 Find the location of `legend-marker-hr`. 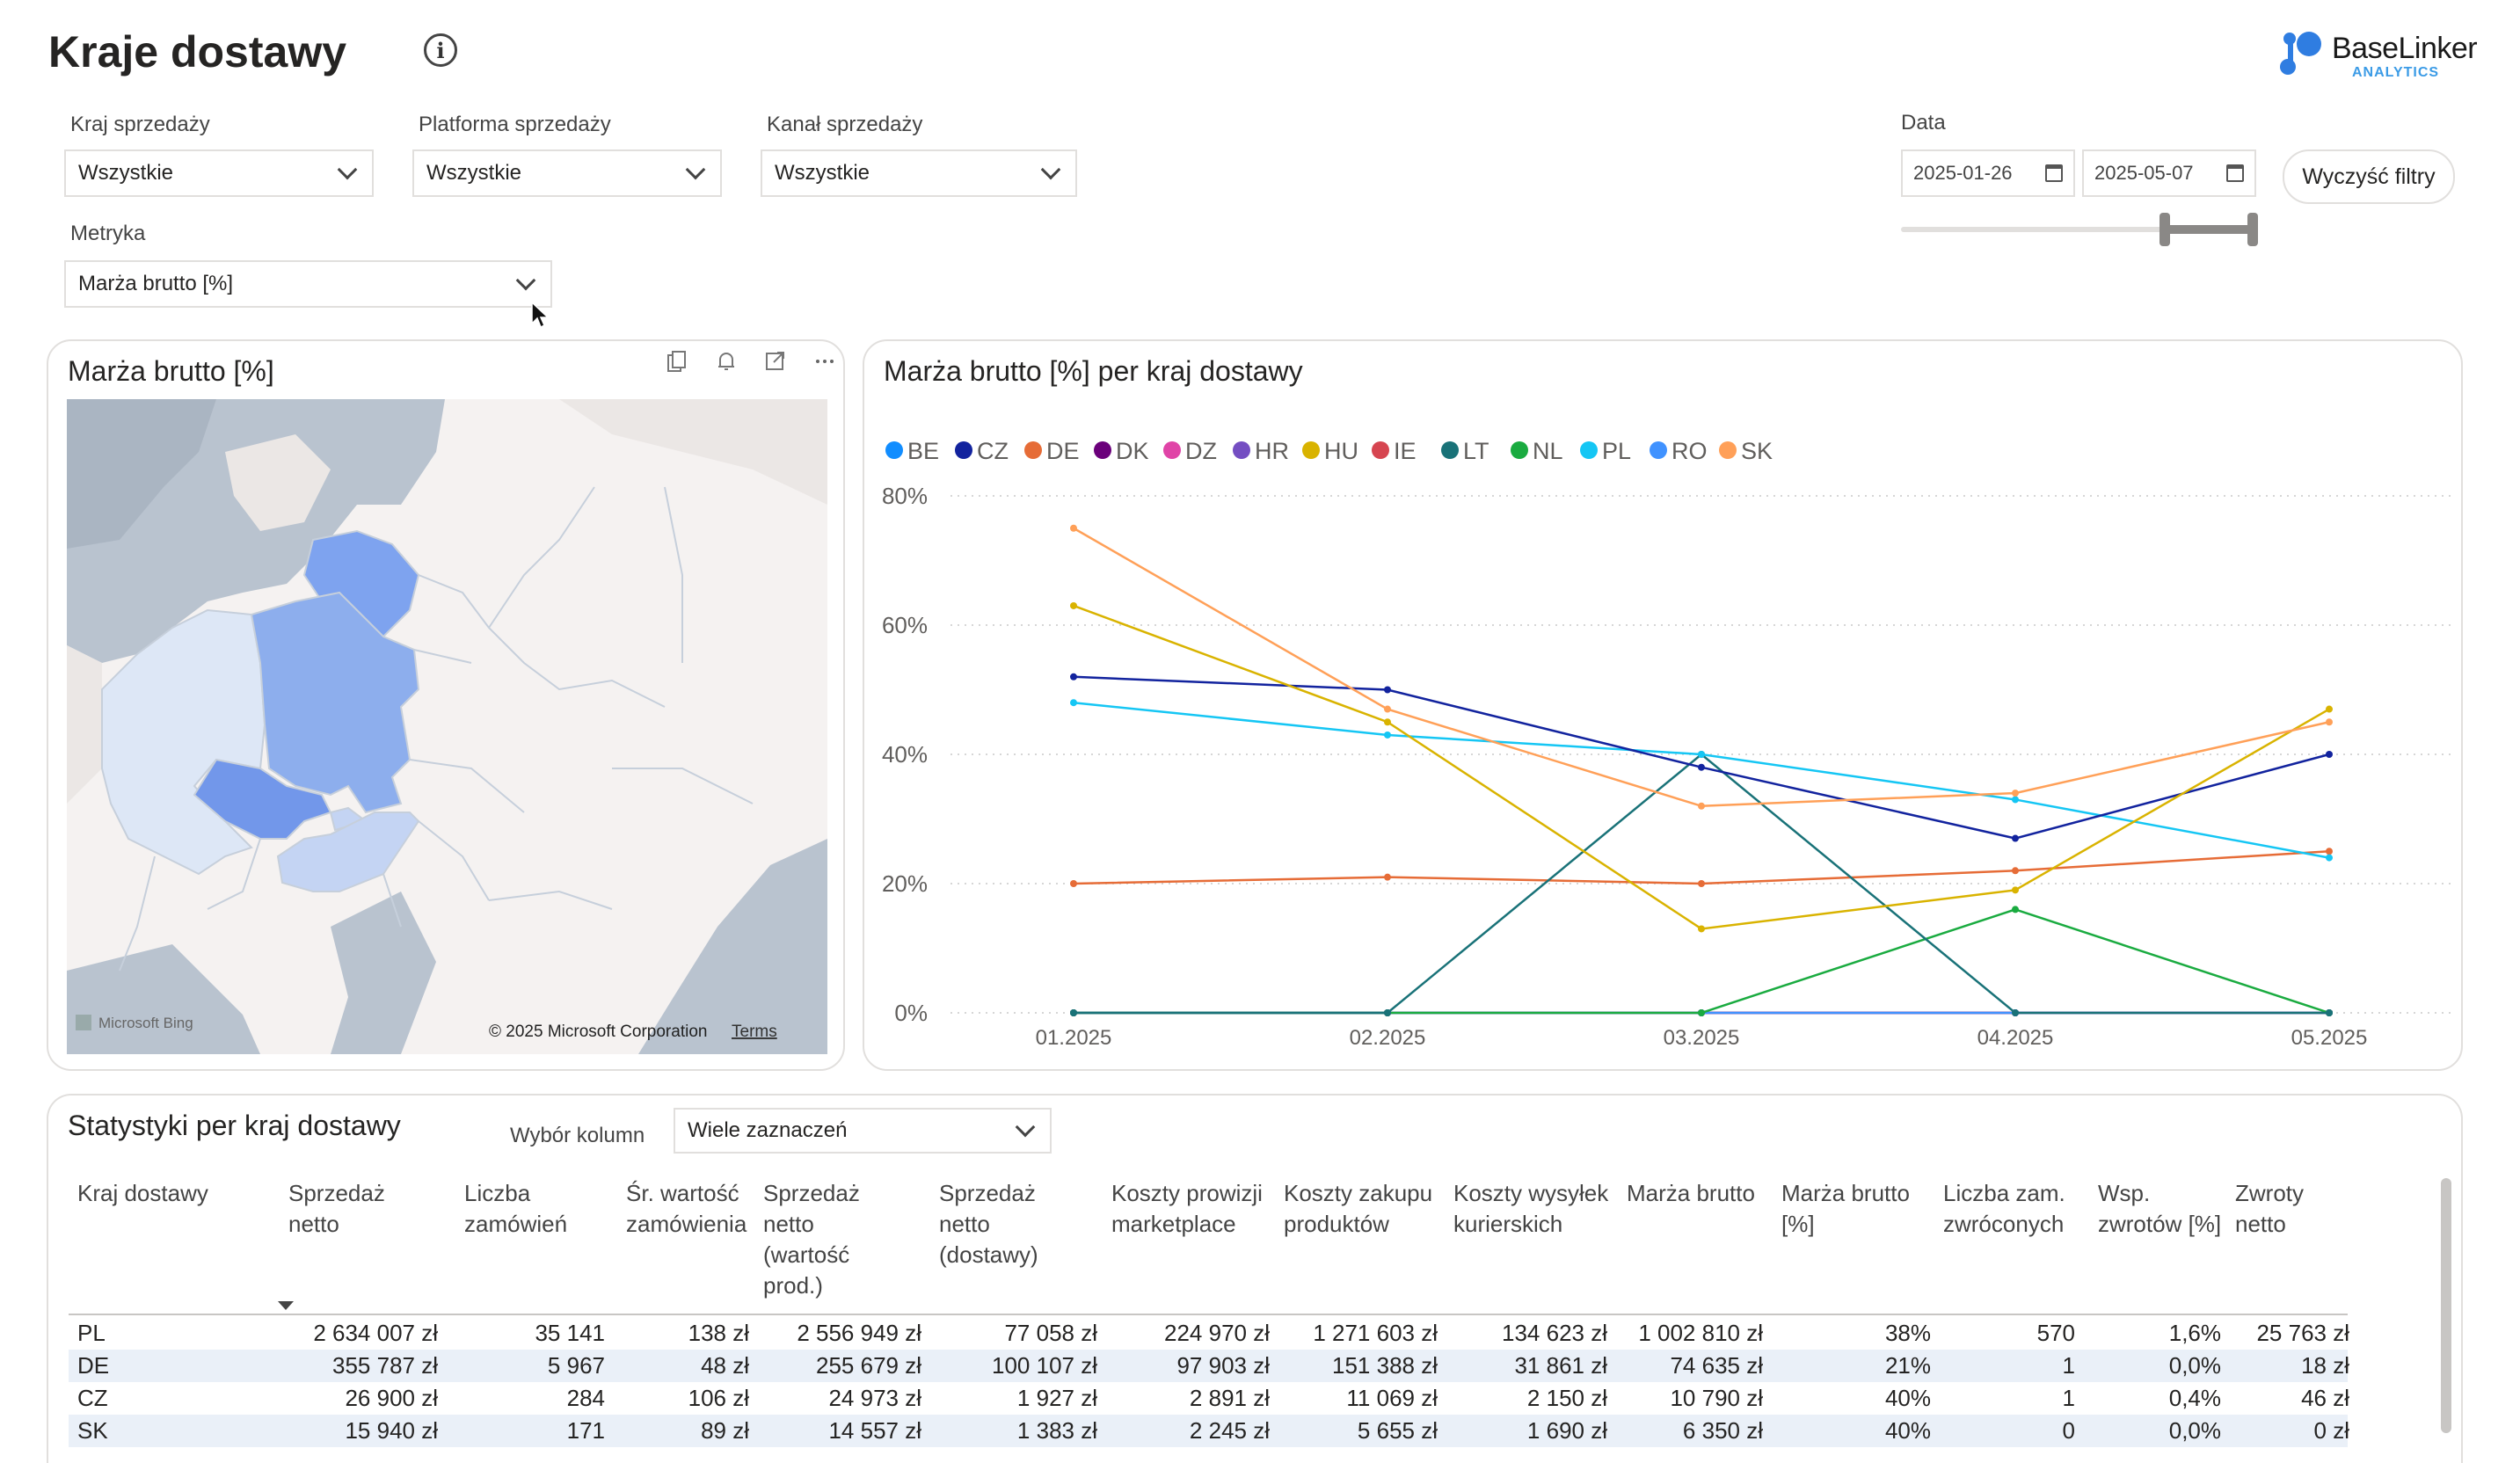

legend-marker-hr is located at coordinates (1241, 450).